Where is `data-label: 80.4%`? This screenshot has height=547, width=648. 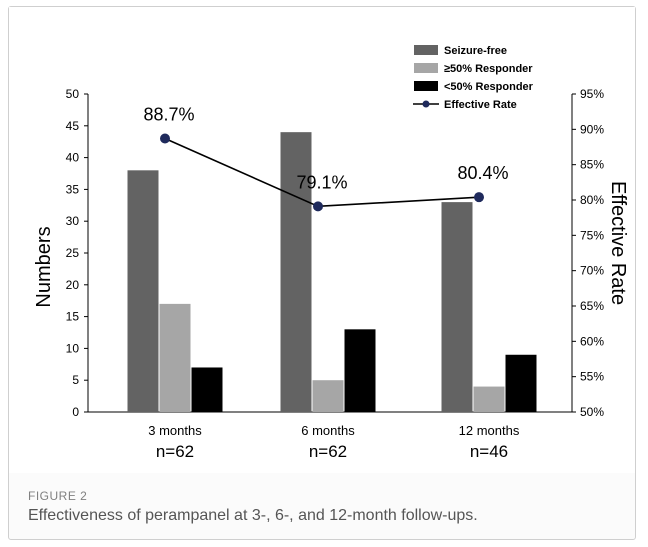 data-label: 80.4% is located at coordinates (482, 173).